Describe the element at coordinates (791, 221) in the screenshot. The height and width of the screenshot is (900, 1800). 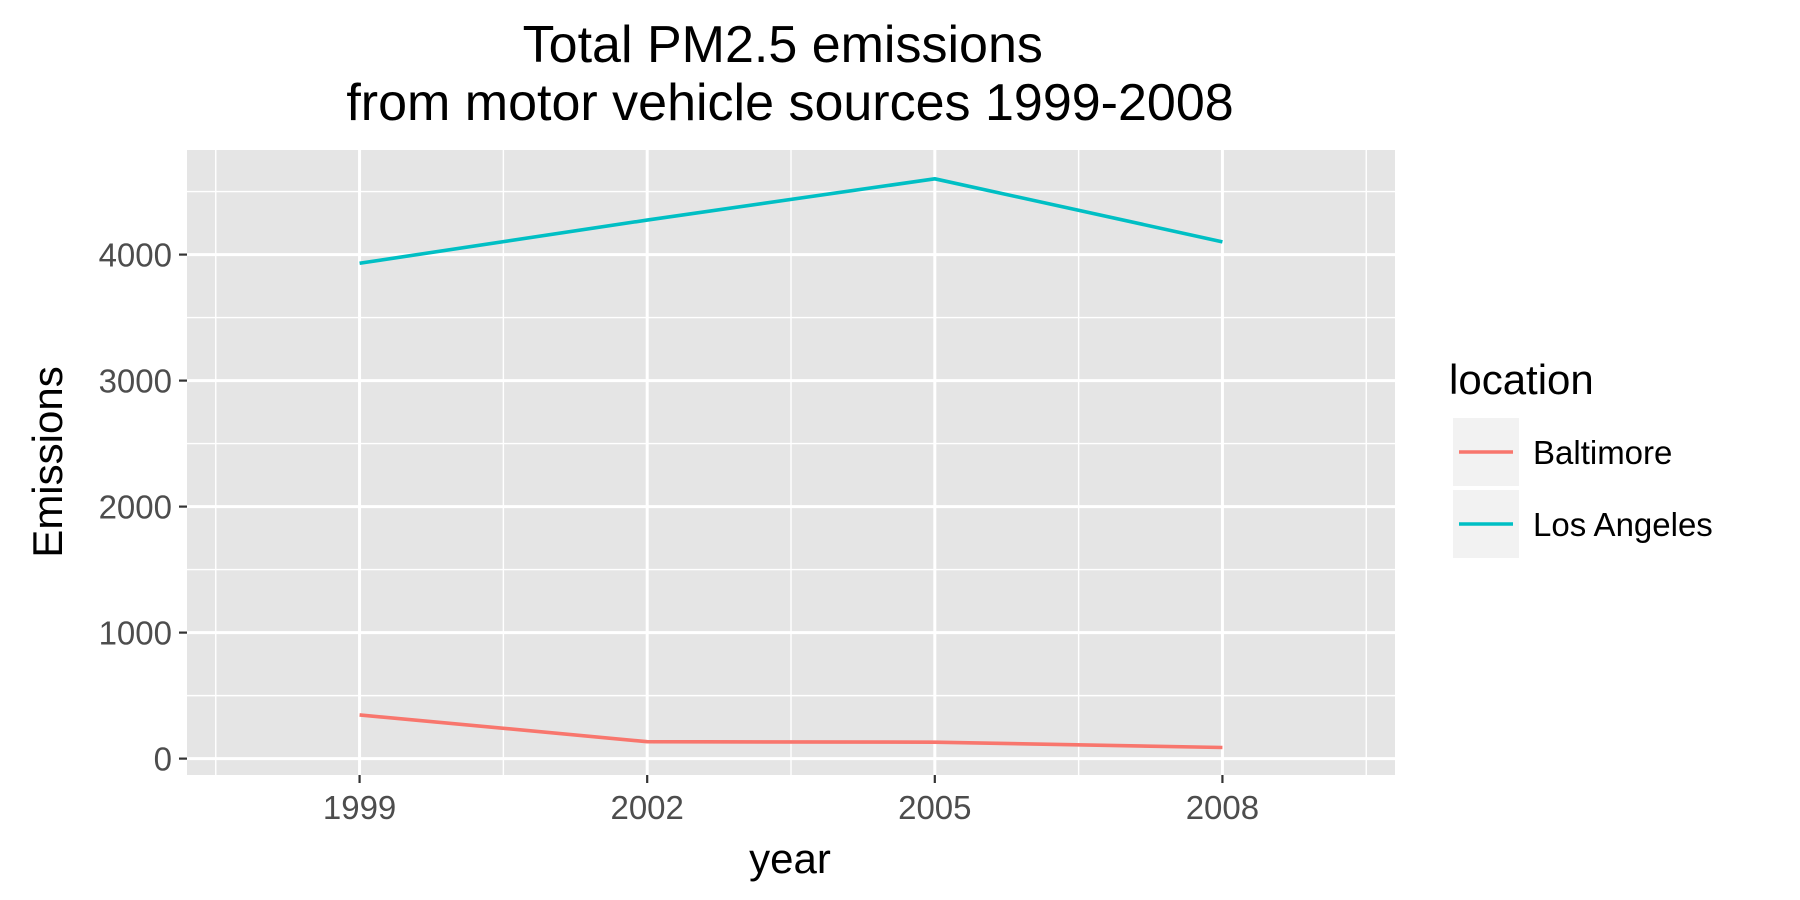
I see `series-line-los-angeles` at that location.